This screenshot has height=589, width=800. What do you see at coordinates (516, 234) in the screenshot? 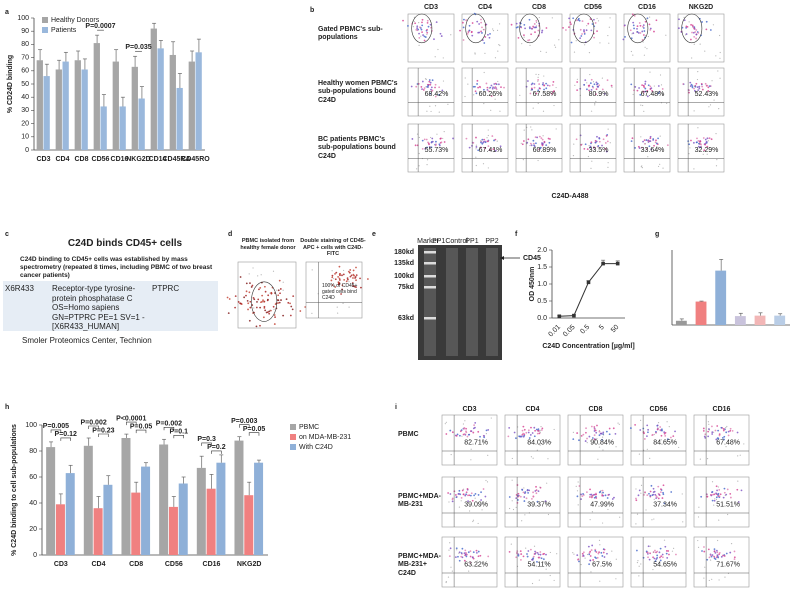
I see `panel-letter: f` at bounding box center [516, 234].